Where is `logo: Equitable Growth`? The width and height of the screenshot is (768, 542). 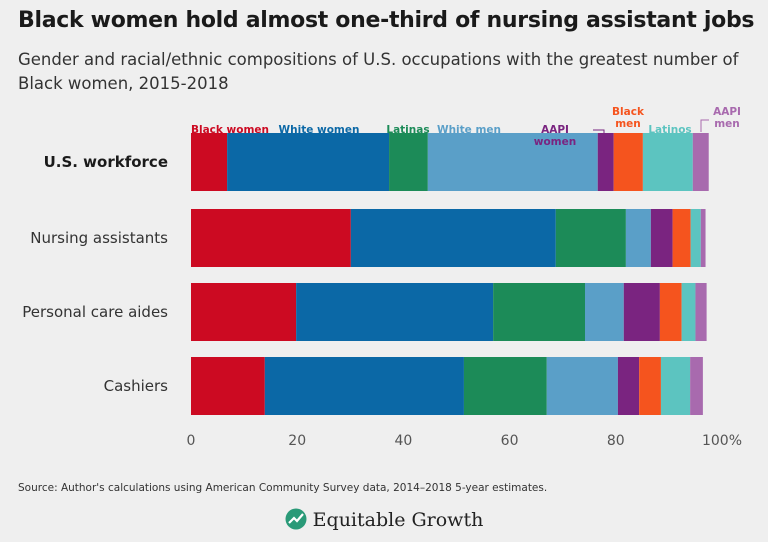
logo: Equitable Growth is located at coordinates (384, 519).